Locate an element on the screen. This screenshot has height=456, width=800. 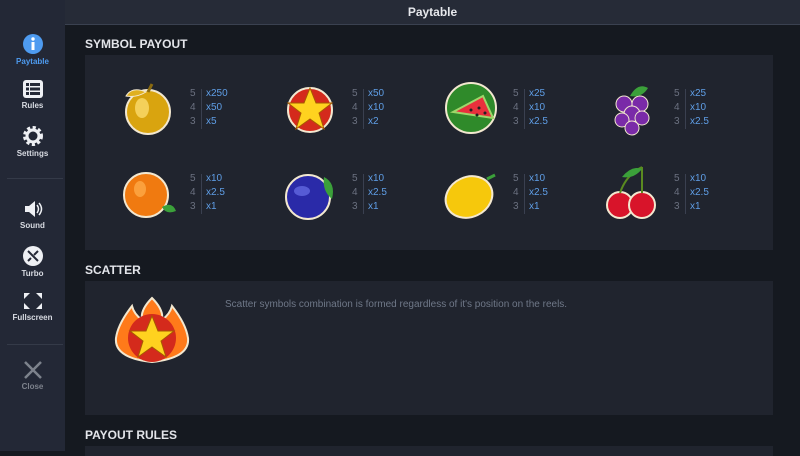
cherries-icon is located at coordinates (631, 192).